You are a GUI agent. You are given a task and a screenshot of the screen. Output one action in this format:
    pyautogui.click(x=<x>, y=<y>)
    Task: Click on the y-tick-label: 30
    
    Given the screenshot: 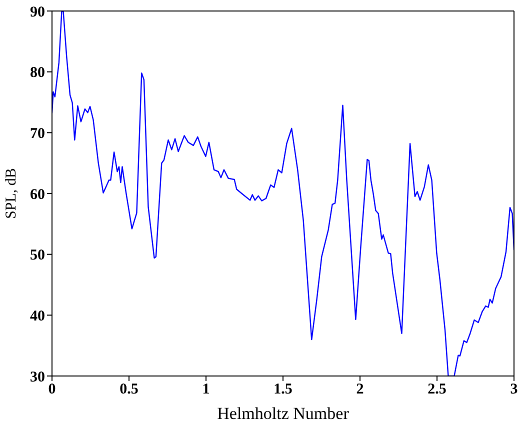 What is the action you would take?
    pyautogui.click(x=37, y=377)
    